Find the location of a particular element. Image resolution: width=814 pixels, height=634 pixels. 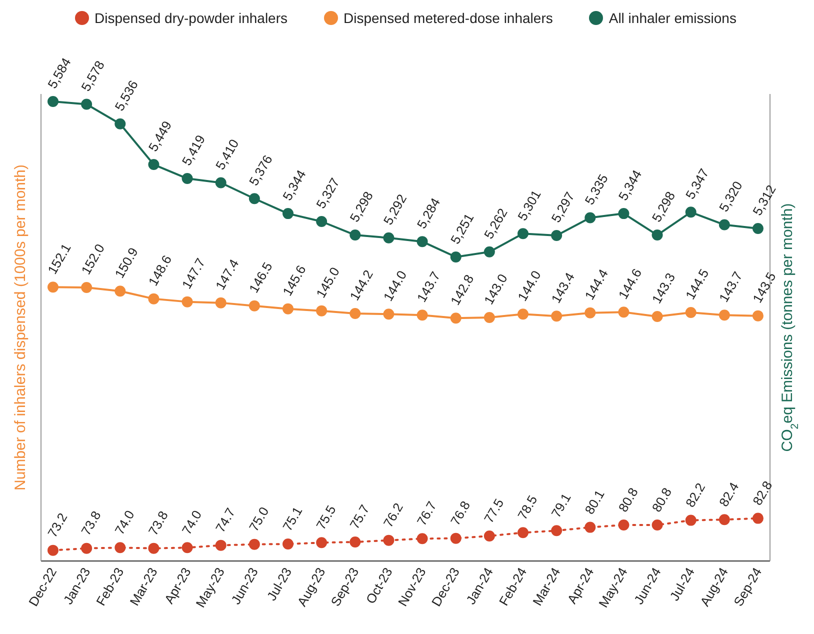

legend-label: All inhaler emissions is located at coordinates (672, 18).